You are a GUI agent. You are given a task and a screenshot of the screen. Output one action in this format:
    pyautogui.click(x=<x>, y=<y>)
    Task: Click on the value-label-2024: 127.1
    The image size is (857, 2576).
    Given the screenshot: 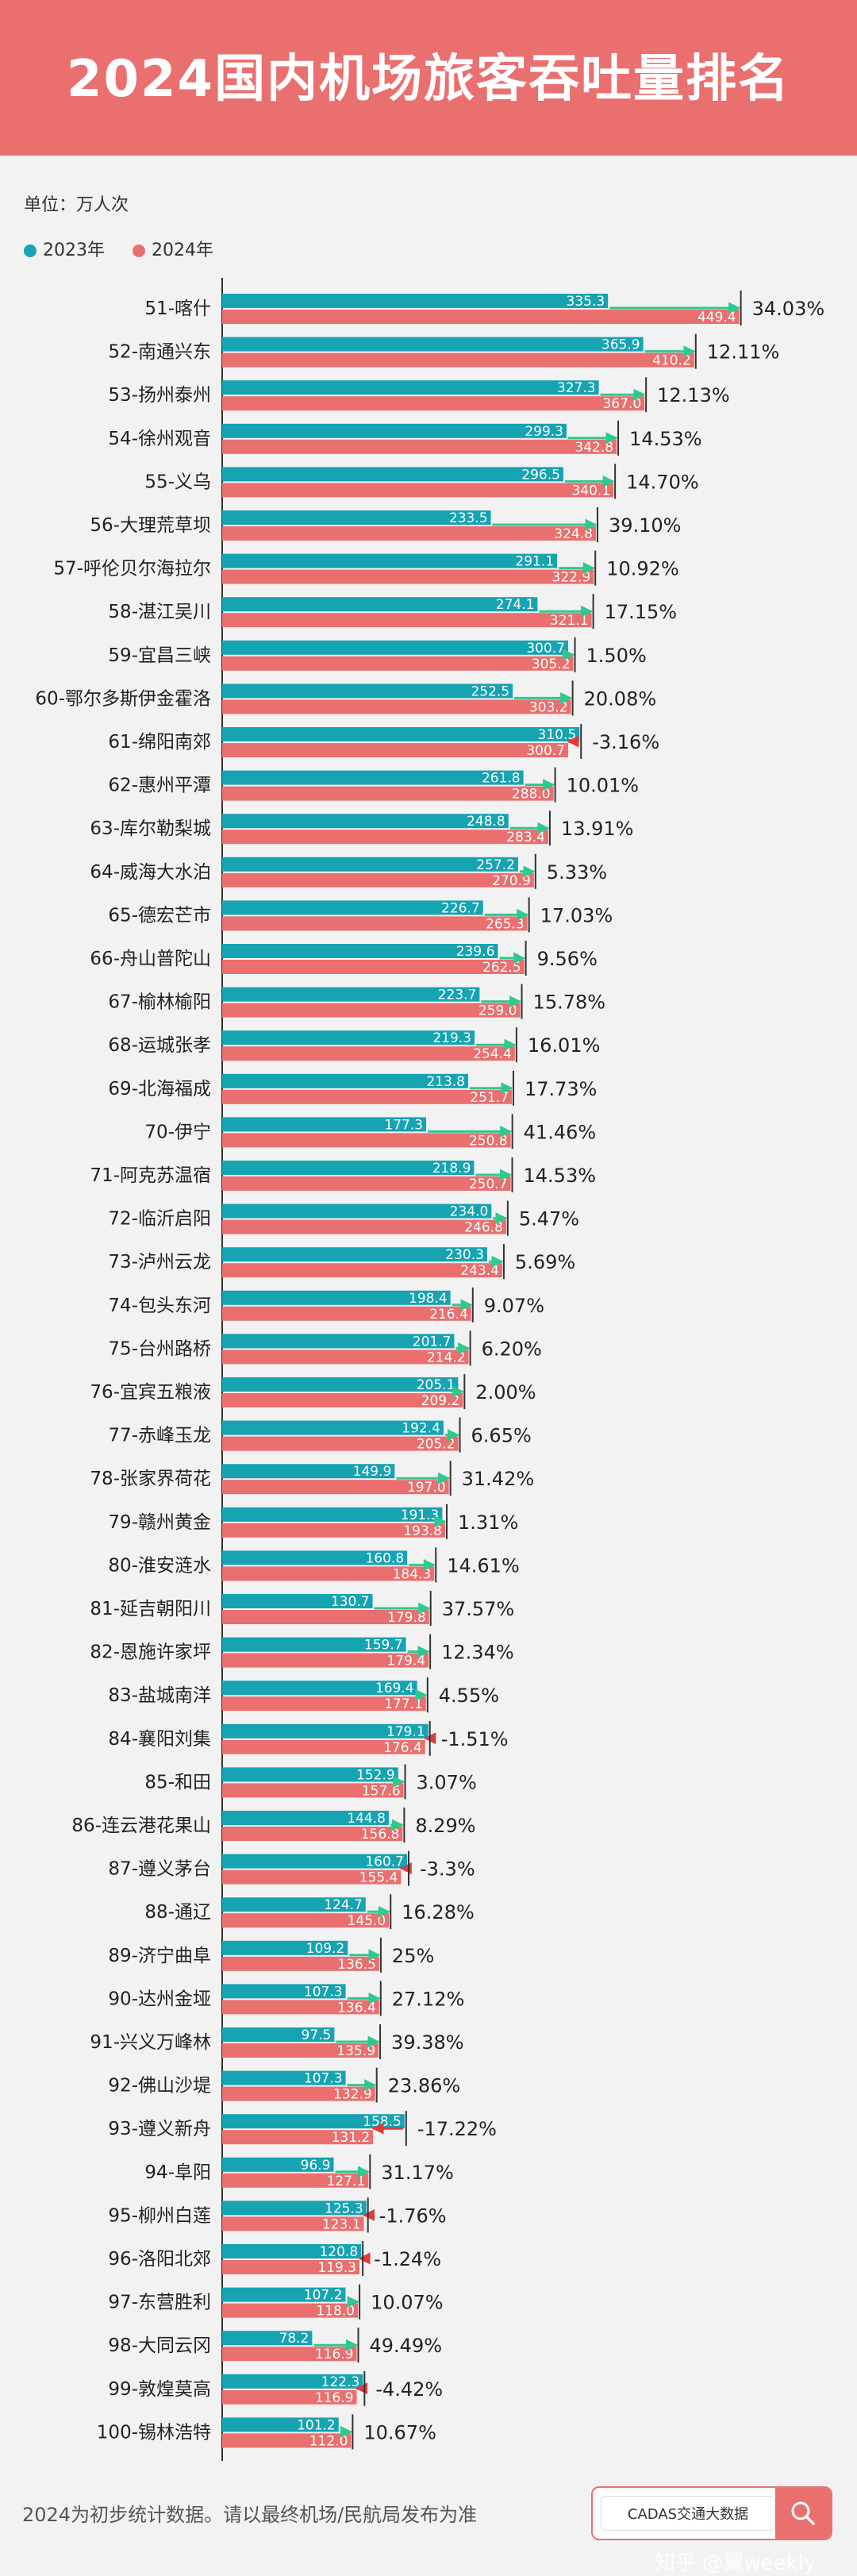 What is the action you would take?
    pyautogui.click(x=346, y=2181)
    